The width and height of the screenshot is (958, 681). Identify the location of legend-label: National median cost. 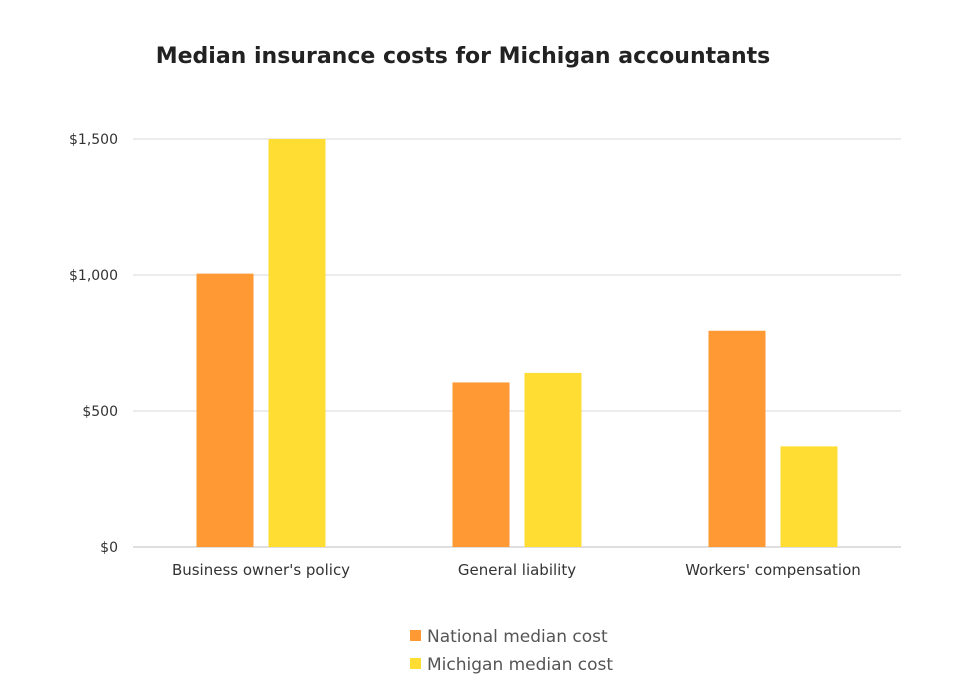
(517, 637).